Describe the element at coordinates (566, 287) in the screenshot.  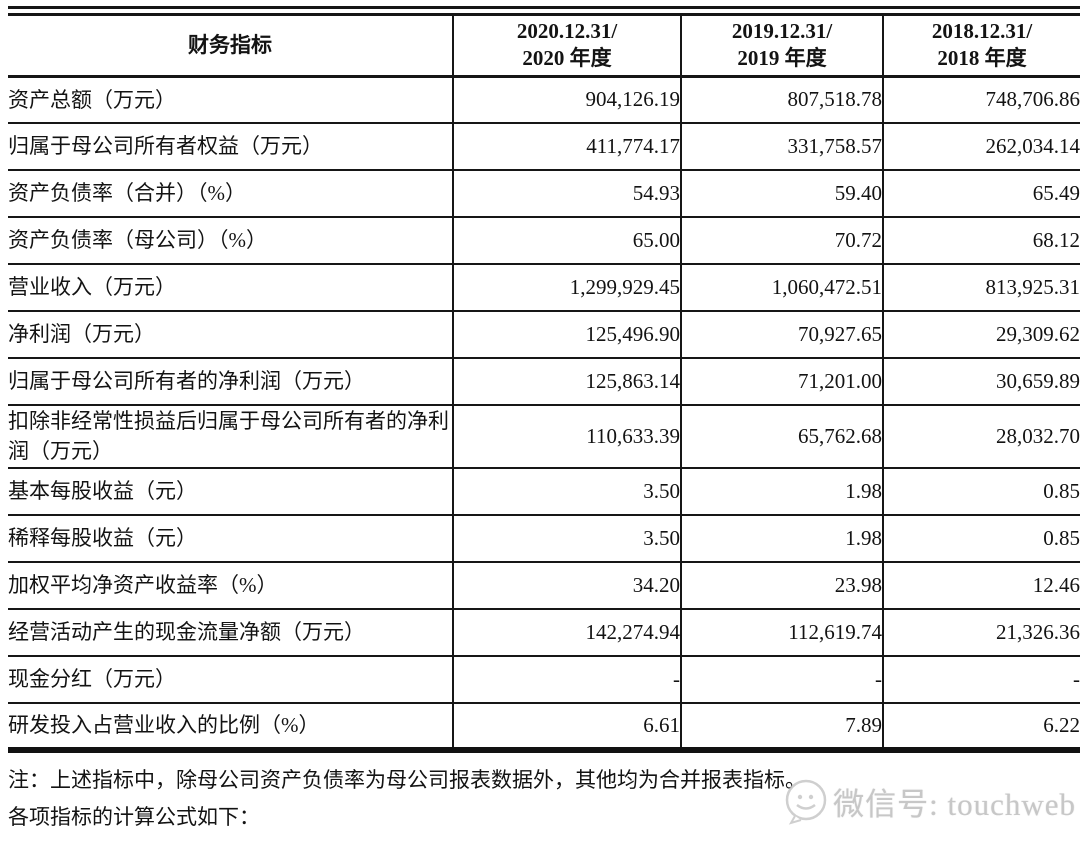
I see `value-cell-2020: 1,299,929.45` at that location.